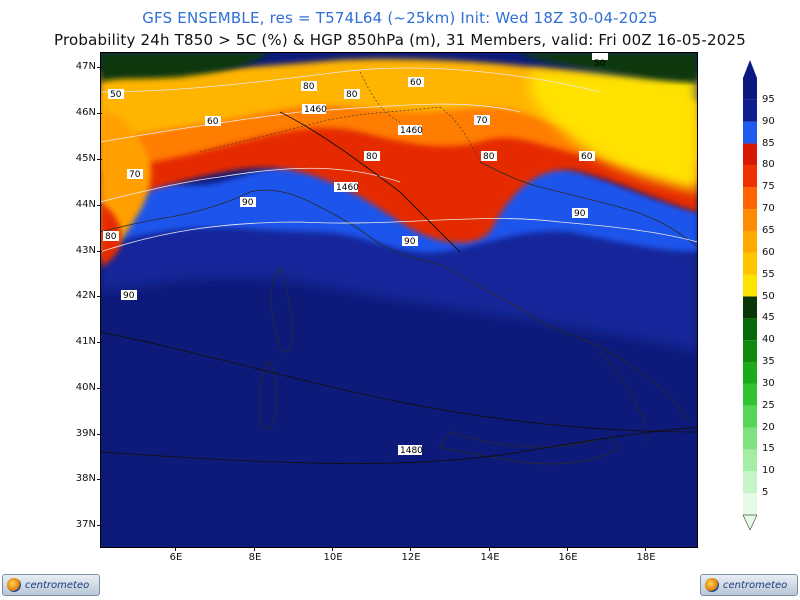  Describe the element at coordinates (750, 69) in the screenshot. I see `colorbar-arrow-top` at that location.